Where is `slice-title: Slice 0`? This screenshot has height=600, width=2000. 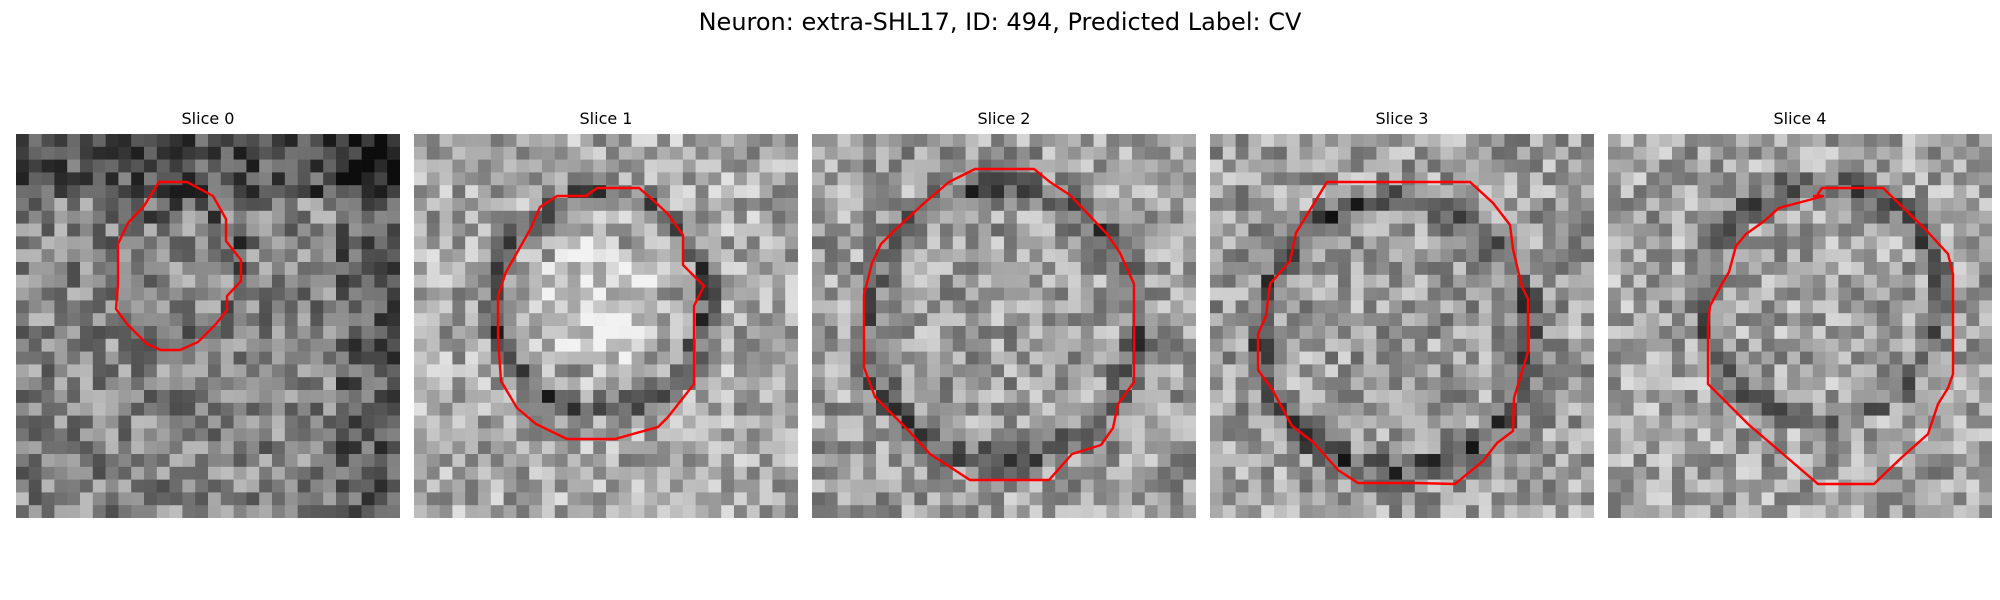 slice-title: Slice 0 is located at coordinates (208, 118).